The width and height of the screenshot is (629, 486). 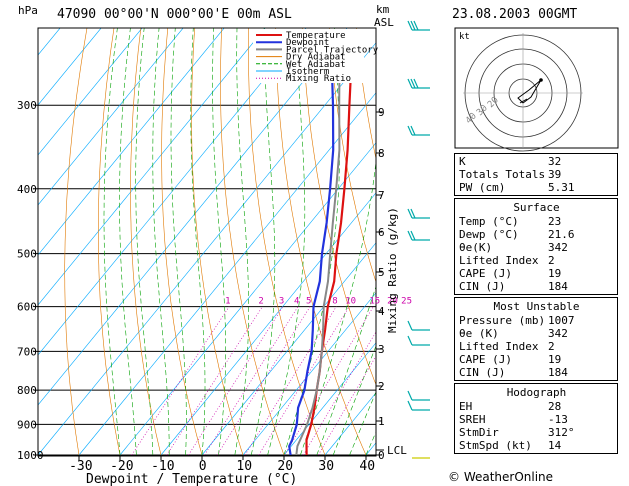 What do you see at coordinates (555, 221) in the screenshot?
I see `row-value: 23` at bounding box center [555, 221].